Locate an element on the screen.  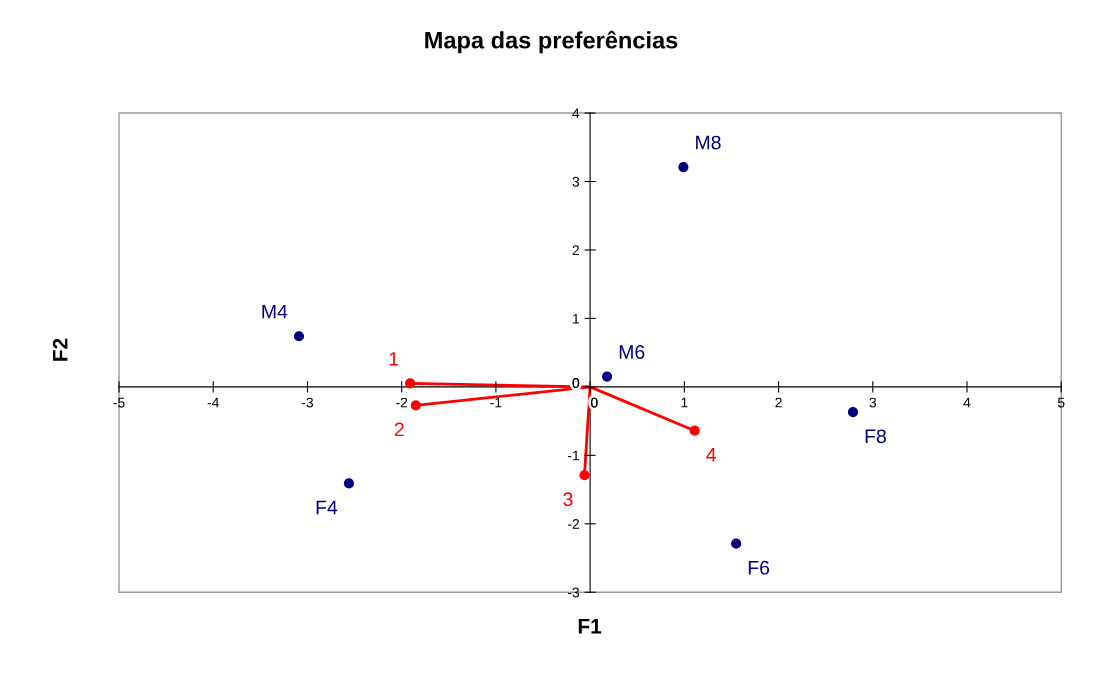
annotation: 2 is located at coordinates (399, 429).